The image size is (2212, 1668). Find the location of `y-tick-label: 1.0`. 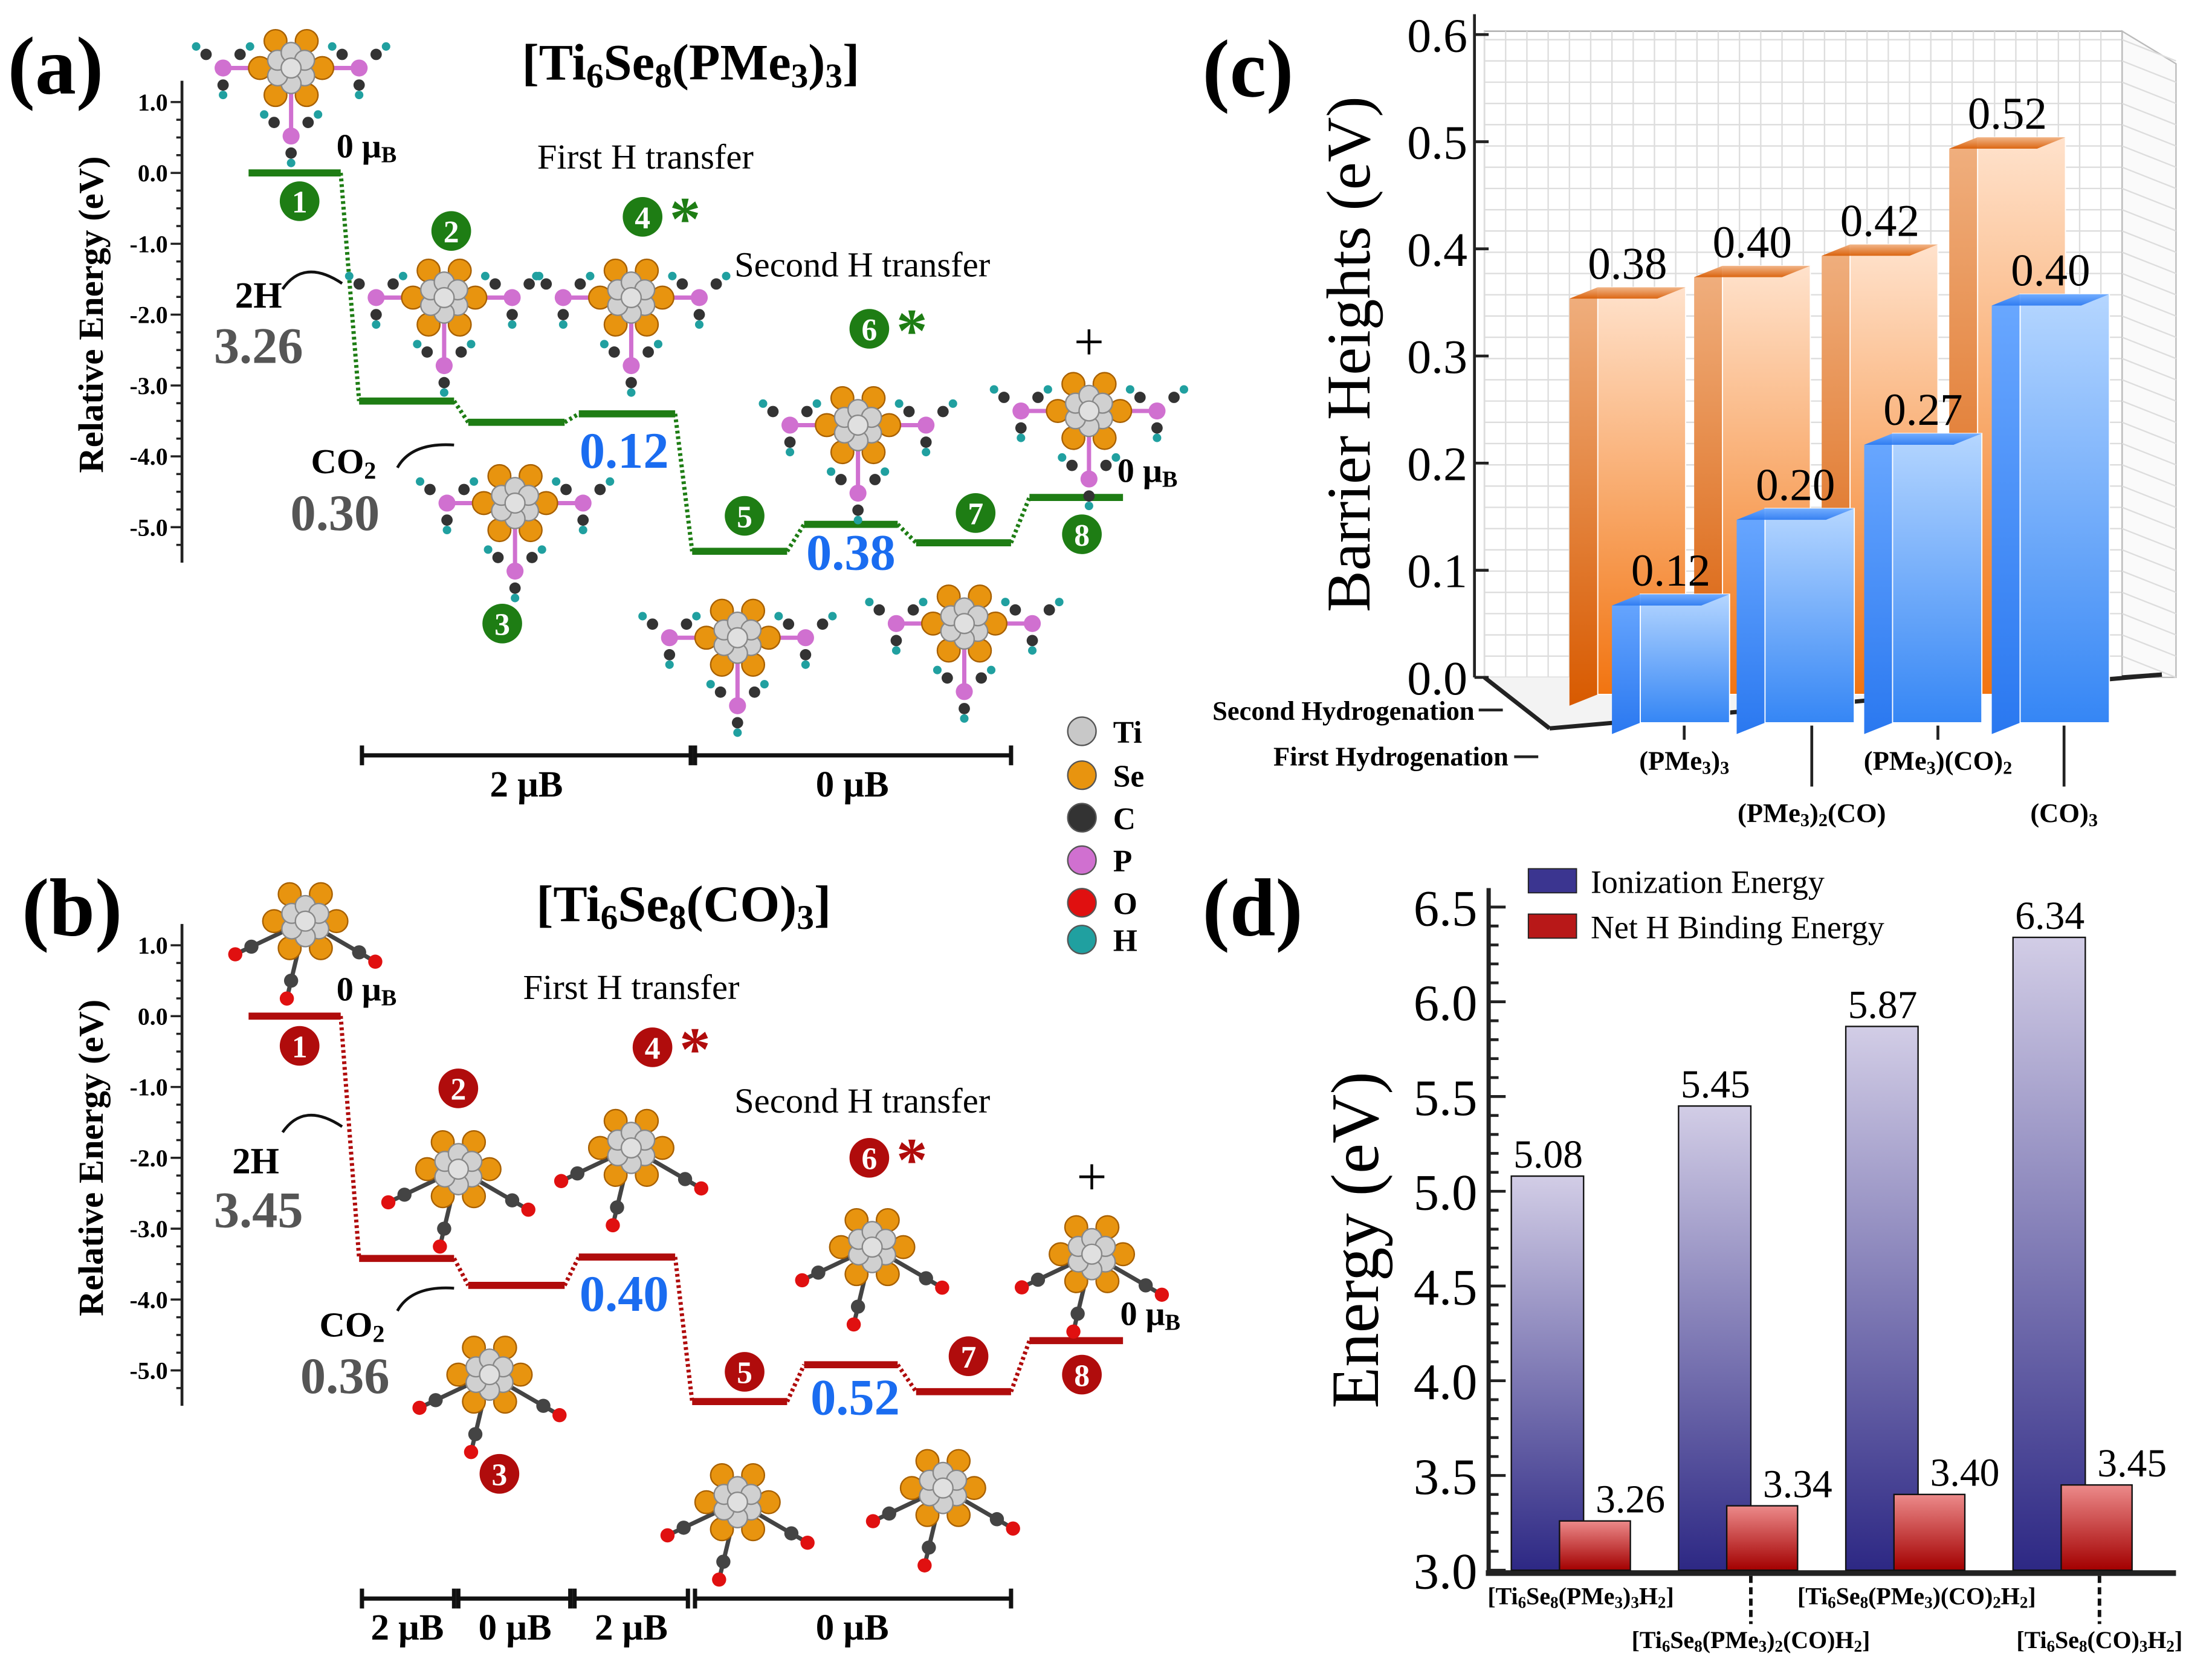

y-tick-label: 1.0 is located at coordinates (153, 102).